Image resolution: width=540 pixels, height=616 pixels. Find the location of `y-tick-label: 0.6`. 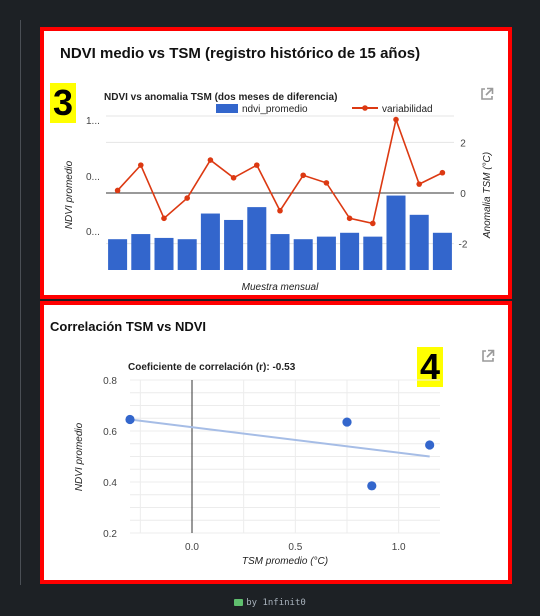

y-tick-label: 0.6 is located at coordinates (110, 432).